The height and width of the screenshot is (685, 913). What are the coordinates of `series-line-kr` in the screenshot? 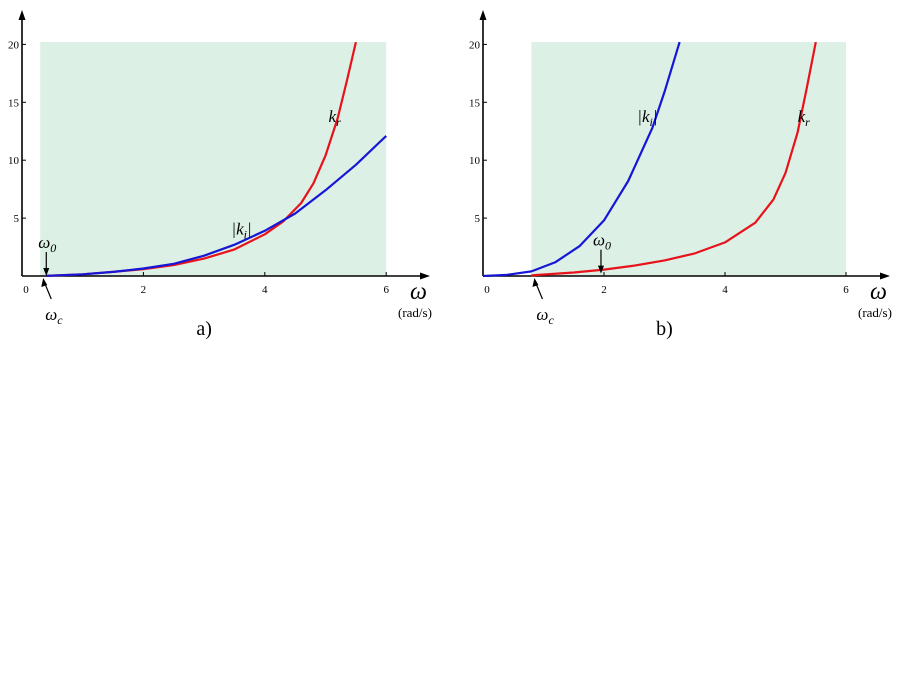 It's located at (674, 159).